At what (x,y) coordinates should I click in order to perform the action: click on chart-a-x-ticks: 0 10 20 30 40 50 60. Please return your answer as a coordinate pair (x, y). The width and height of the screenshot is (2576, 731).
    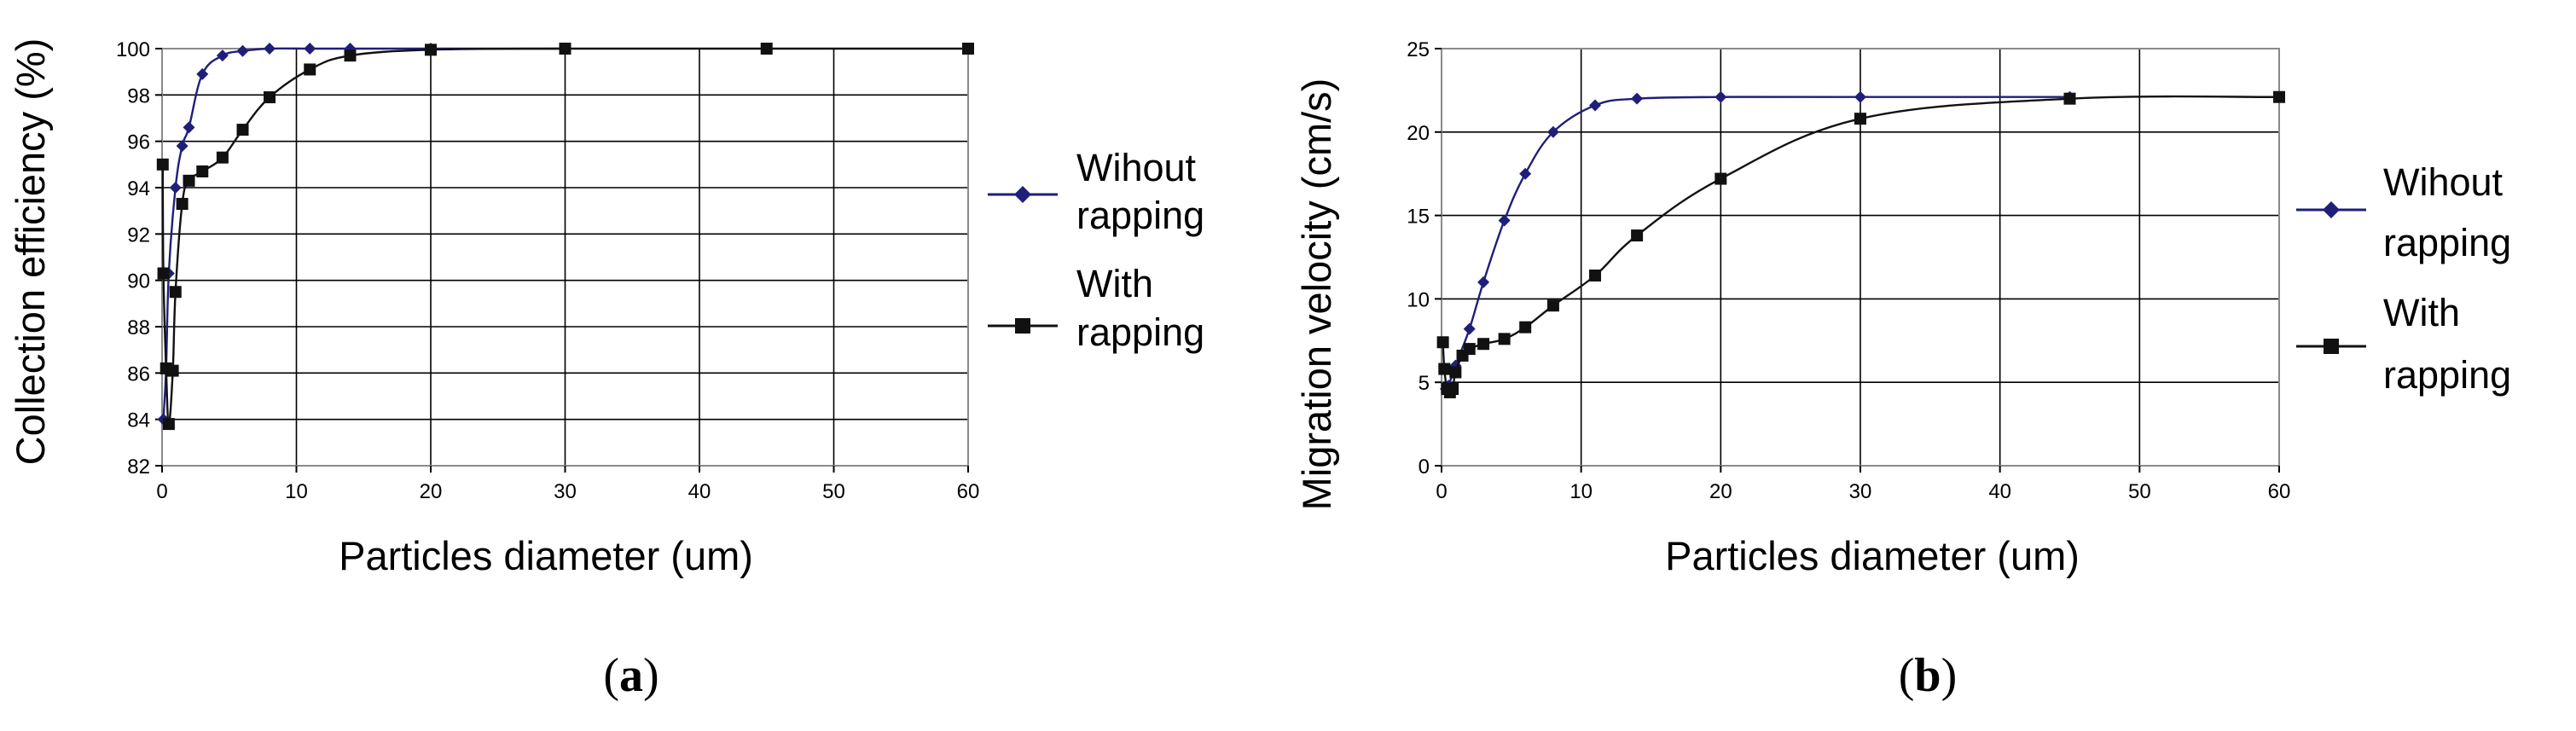
    Looking at the image, I should click on (567, 484).